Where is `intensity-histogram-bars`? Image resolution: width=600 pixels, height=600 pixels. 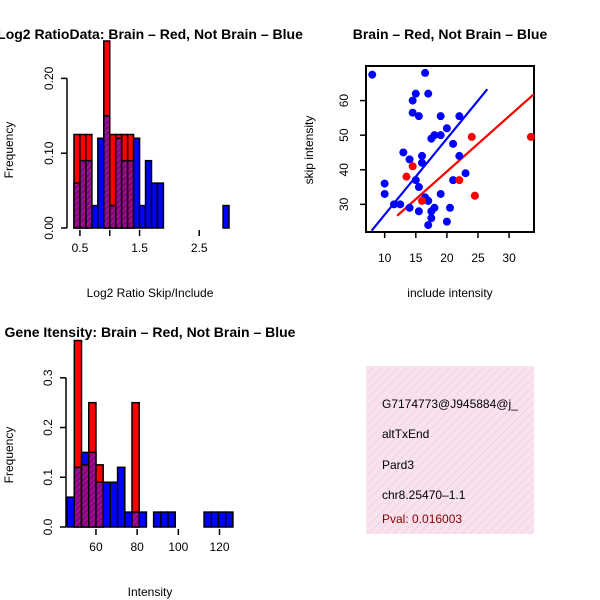 intensity-histogram-bars is located at coordinates (150, 433).